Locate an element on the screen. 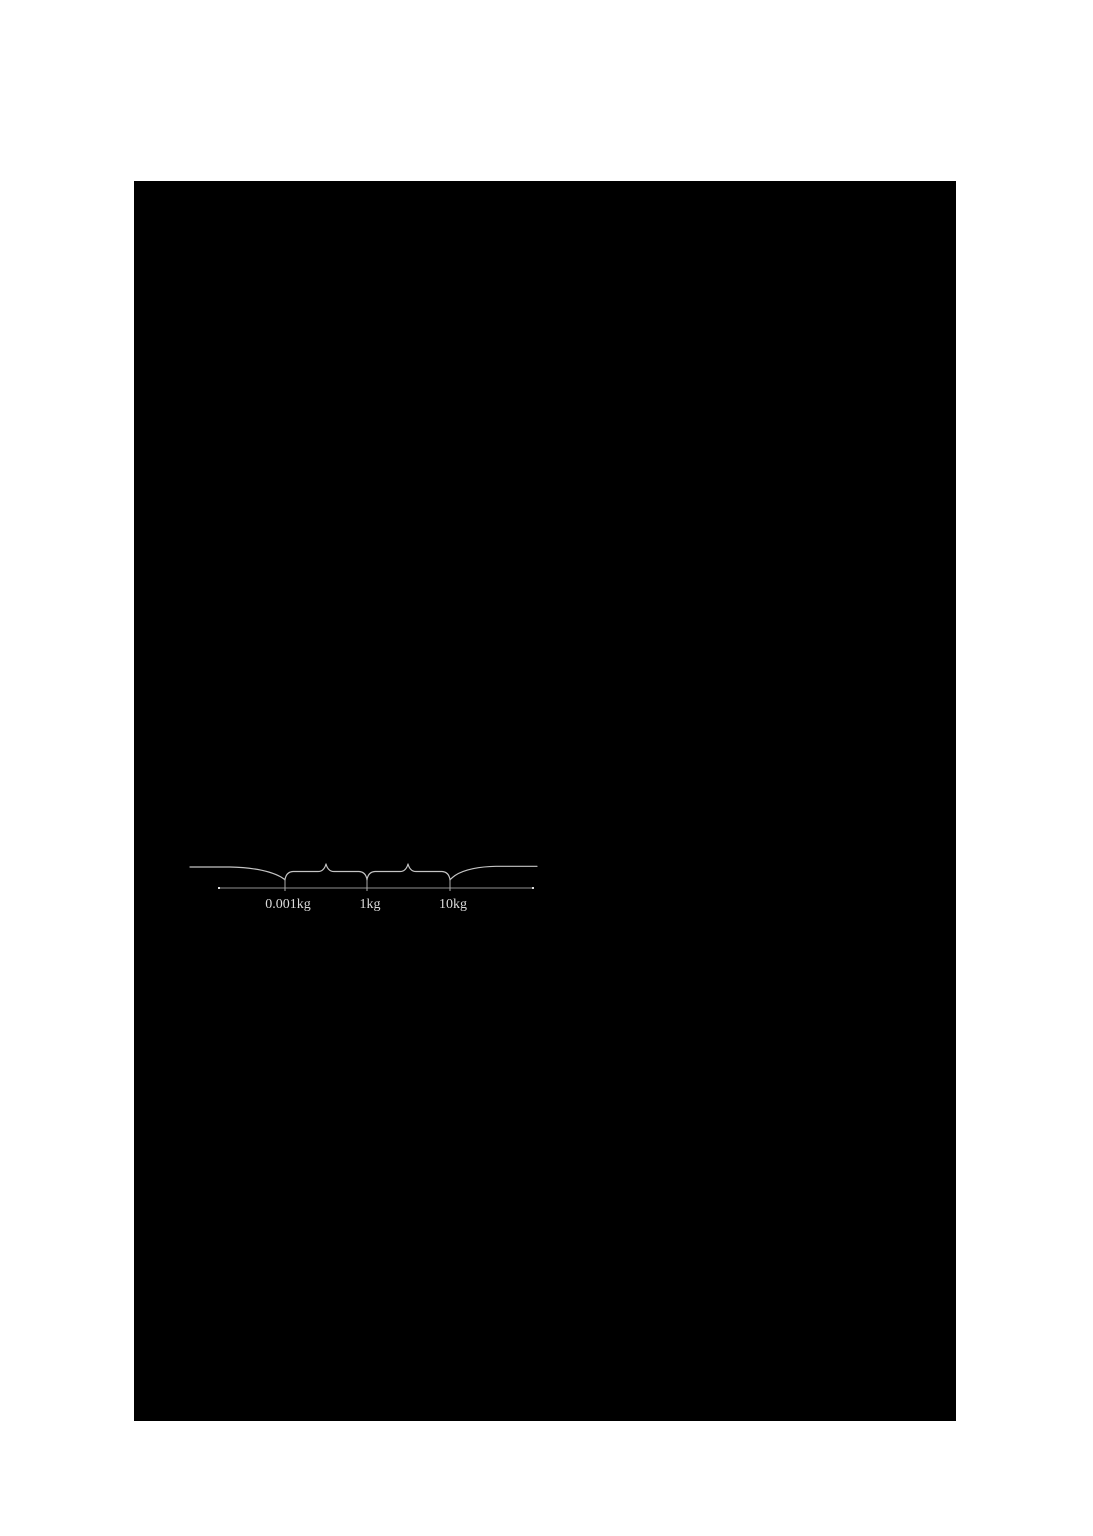 The image size is (1093, 1536). tick-label-10kg: 10kg is located at coordinates (453, 904).